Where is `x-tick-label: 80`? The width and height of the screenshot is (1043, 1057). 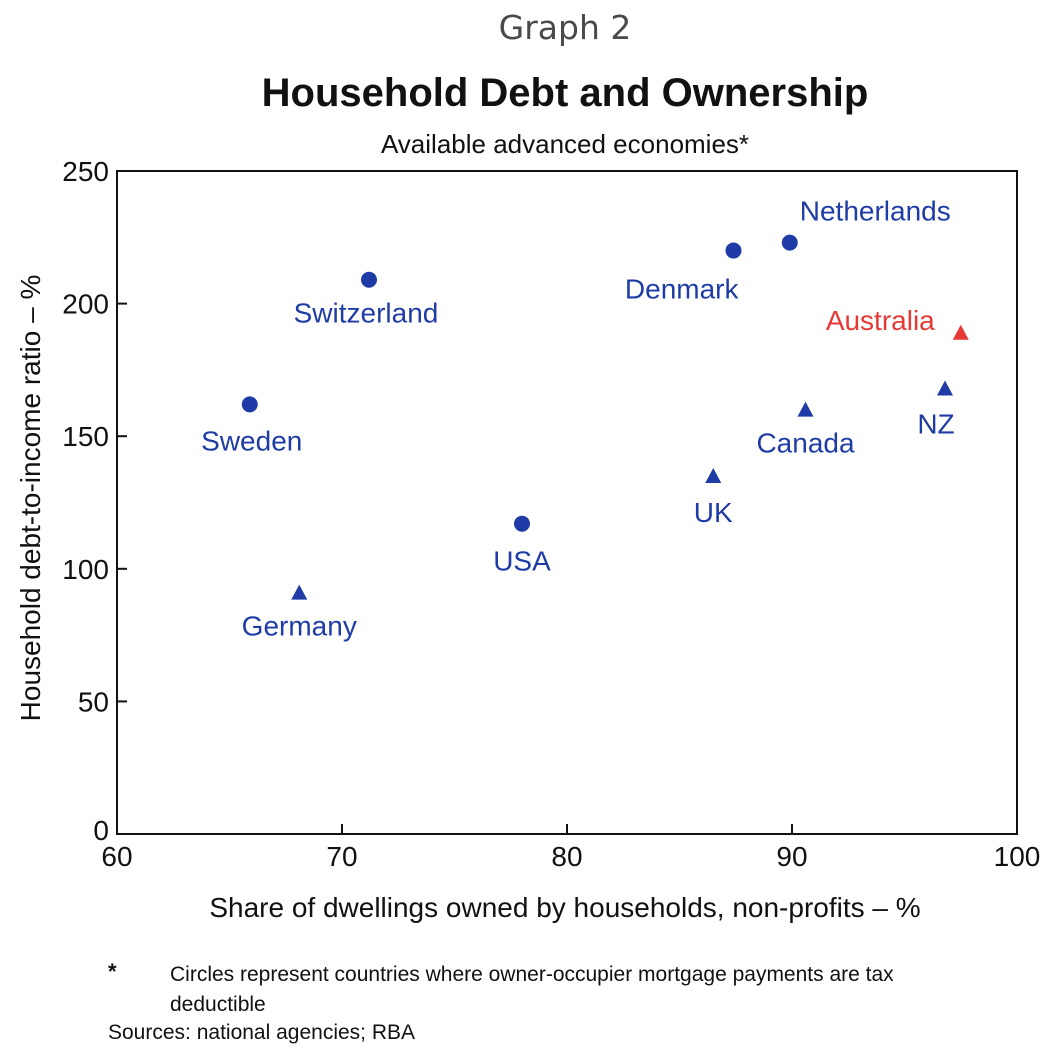 x-tick-label: 80 is located at coordinates (566, 856).